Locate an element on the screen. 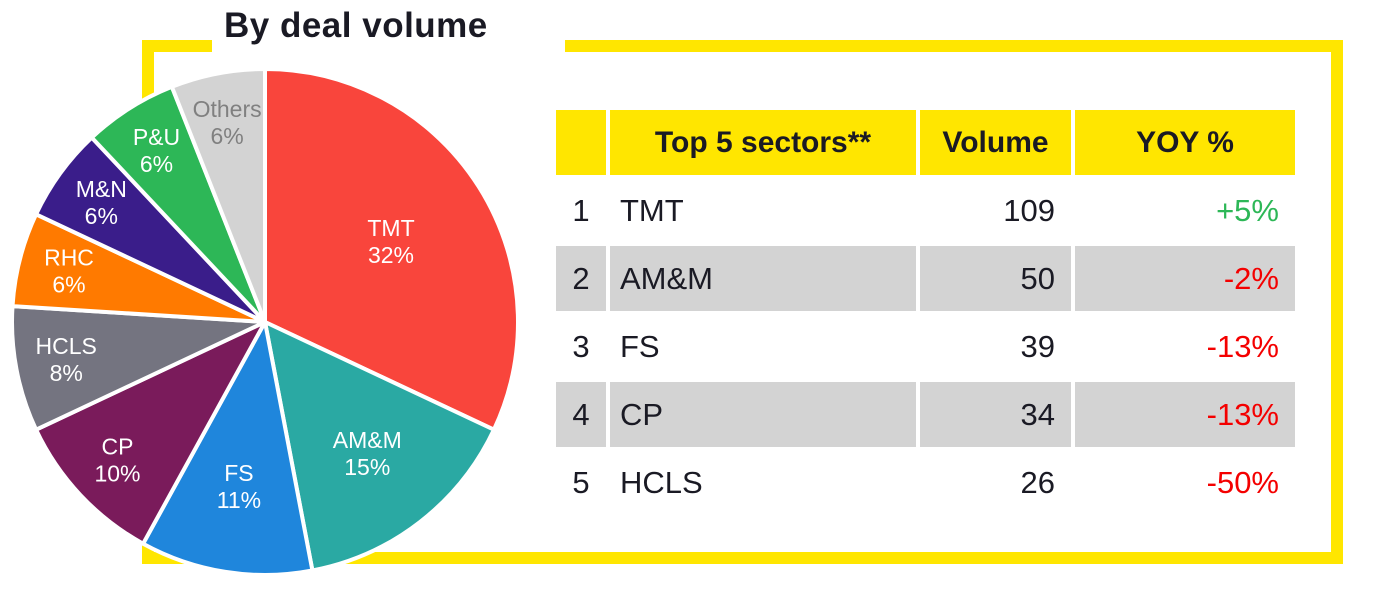 The width and height of the screenshot is (1378, 595). pie-label-fs: FS 11% is located at coordinates (239, 486).